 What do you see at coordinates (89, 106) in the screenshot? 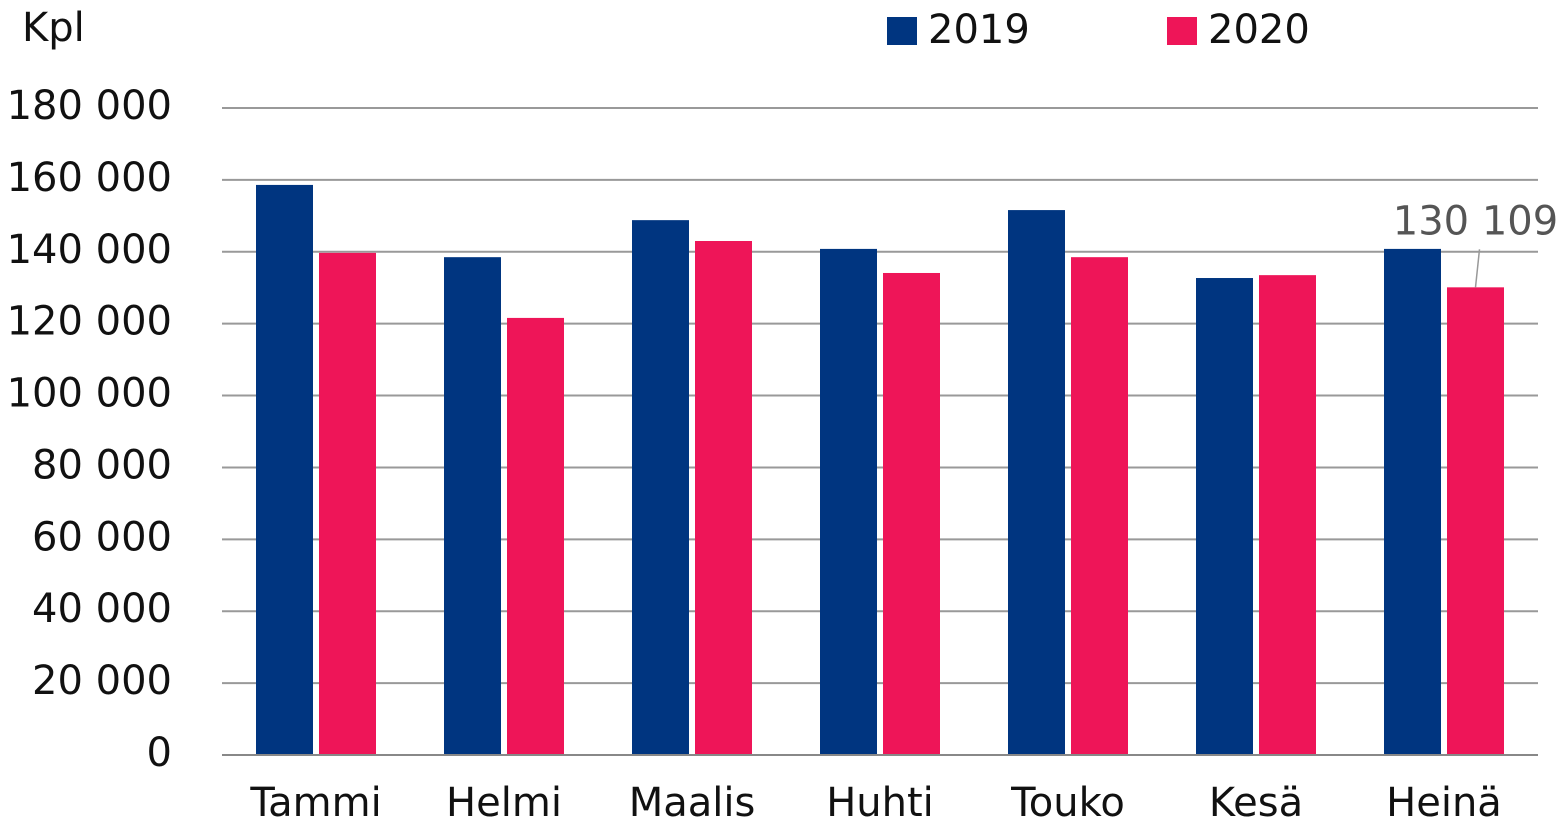
I see `y-tick-label: 180 000` at bounding box center [89, 106].